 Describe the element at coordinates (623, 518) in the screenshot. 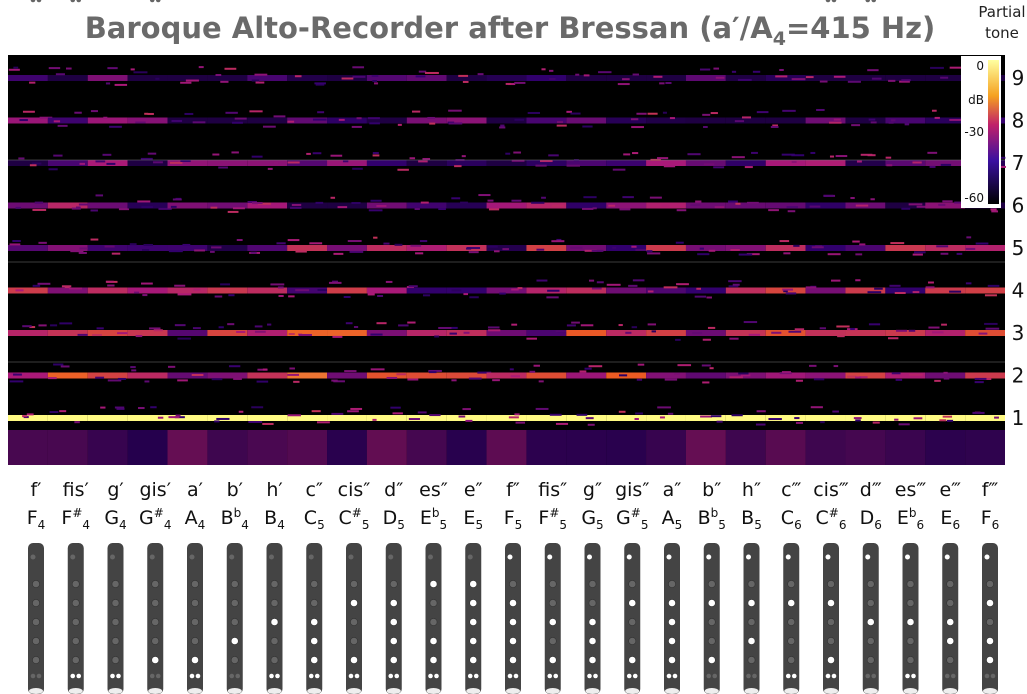

I see `note-letter: G` at that location.